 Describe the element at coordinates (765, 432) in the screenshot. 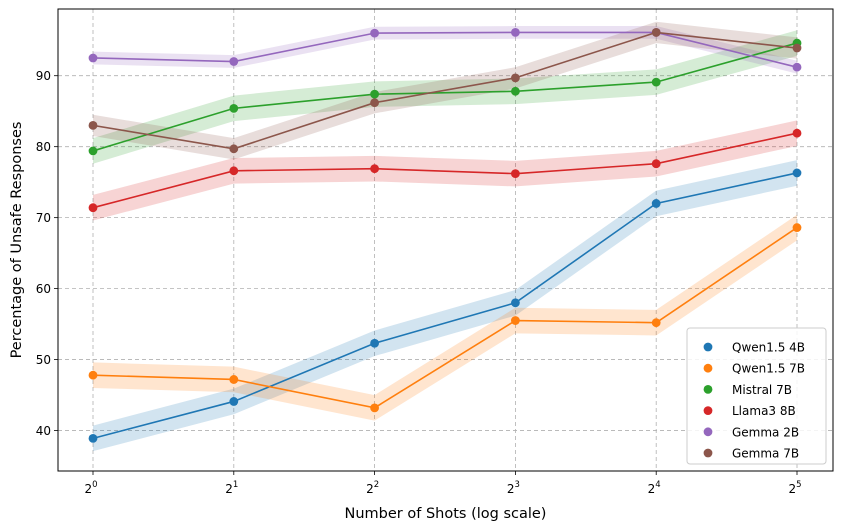

I see `legend-label: Gemma 2B` at that location.